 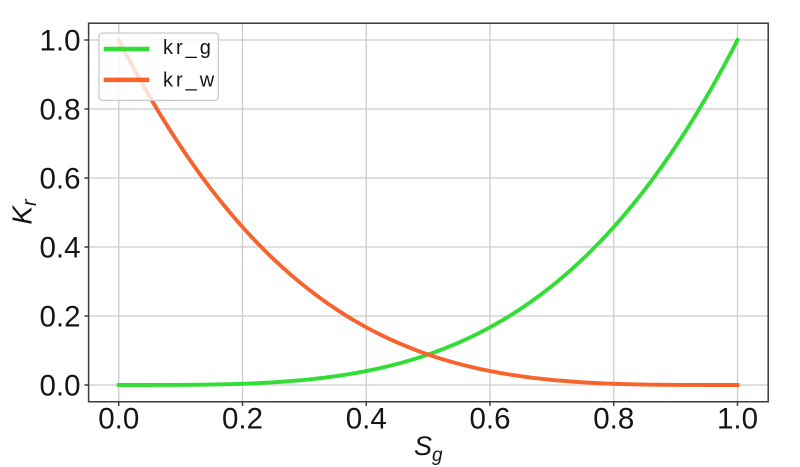 I want to click on svg-text: kr_w, so click(x=190, y=81).